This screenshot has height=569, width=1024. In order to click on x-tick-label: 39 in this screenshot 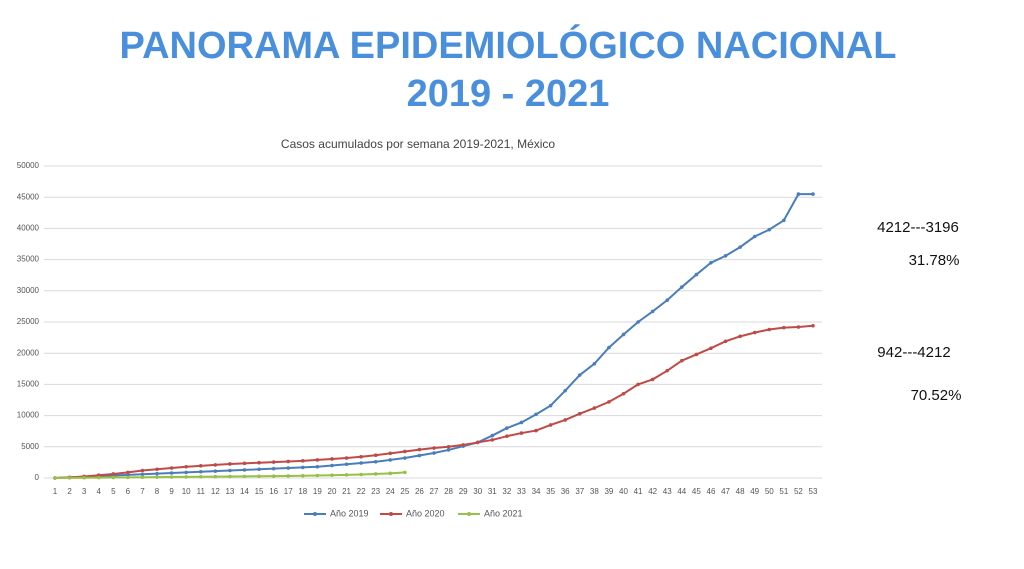, I will do `click(608, 491)`.